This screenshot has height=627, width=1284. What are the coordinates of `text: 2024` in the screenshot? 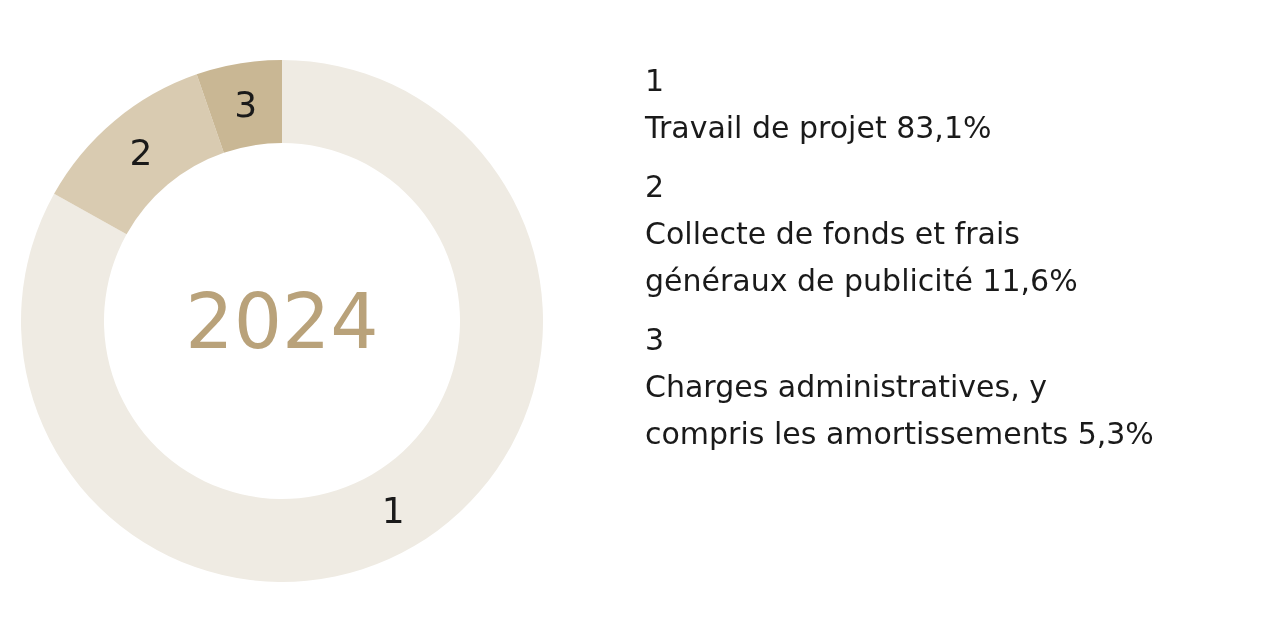 It's located at (282, 321).